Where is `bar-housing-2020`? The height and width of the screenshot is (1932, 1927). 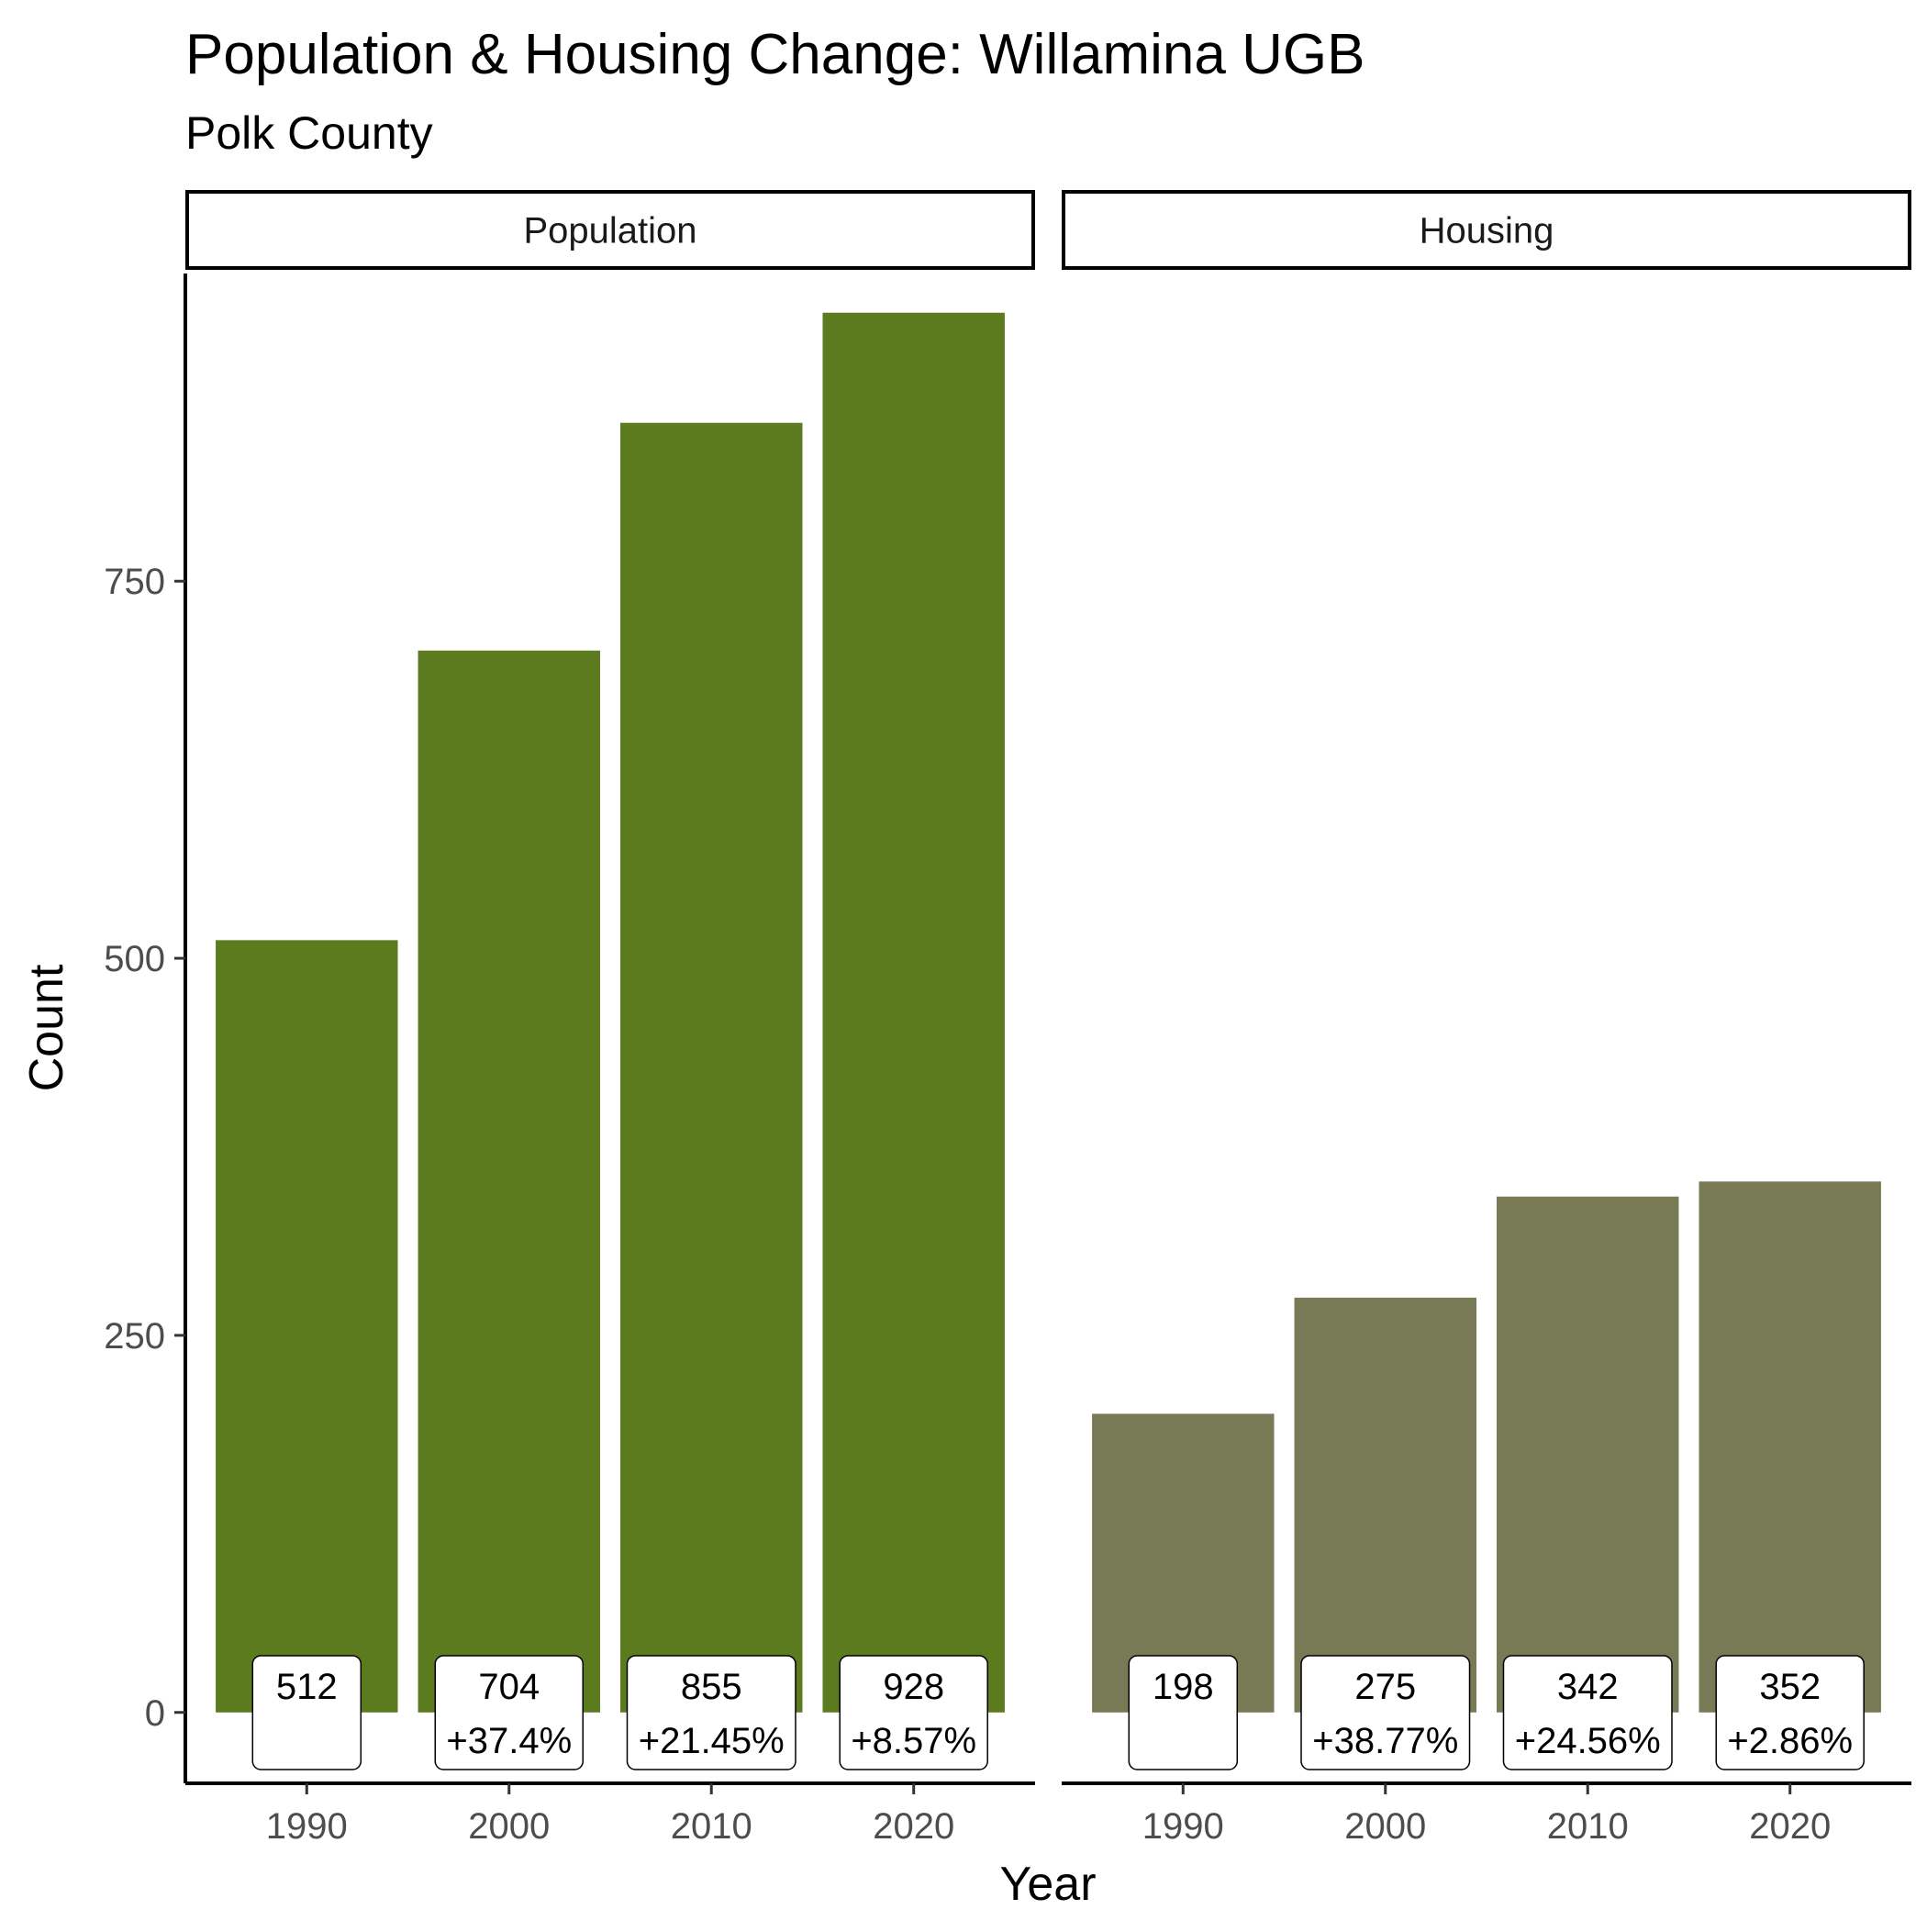
bar-housing-2020 is located at coordinates (1790, 1447).